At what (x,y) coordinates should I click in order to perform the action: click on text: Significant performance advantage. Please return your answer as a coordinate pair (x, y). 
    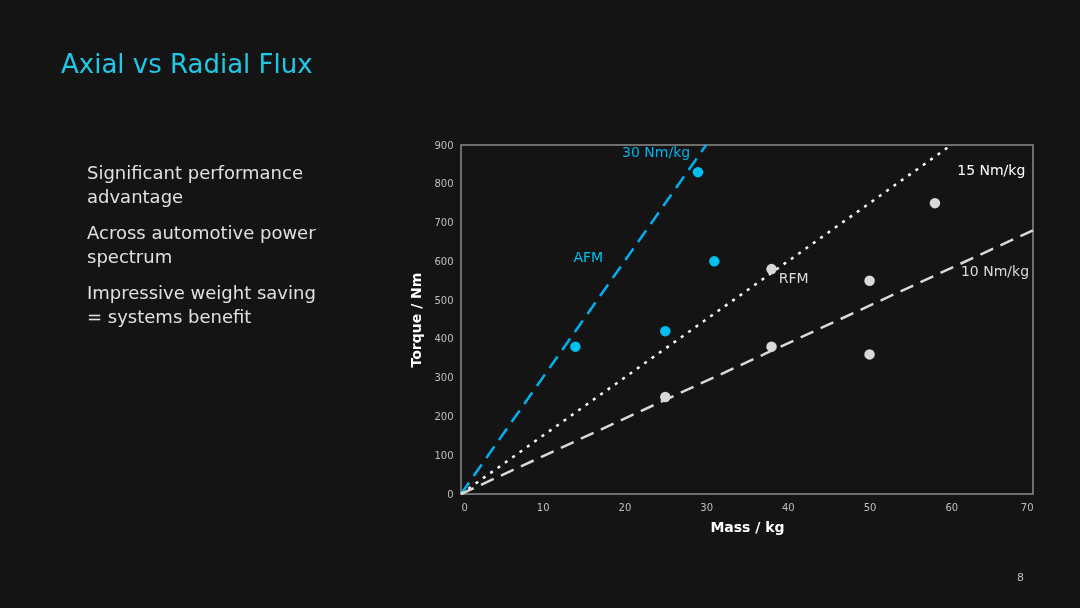
    Looking at the image, I should click on (195, 184).